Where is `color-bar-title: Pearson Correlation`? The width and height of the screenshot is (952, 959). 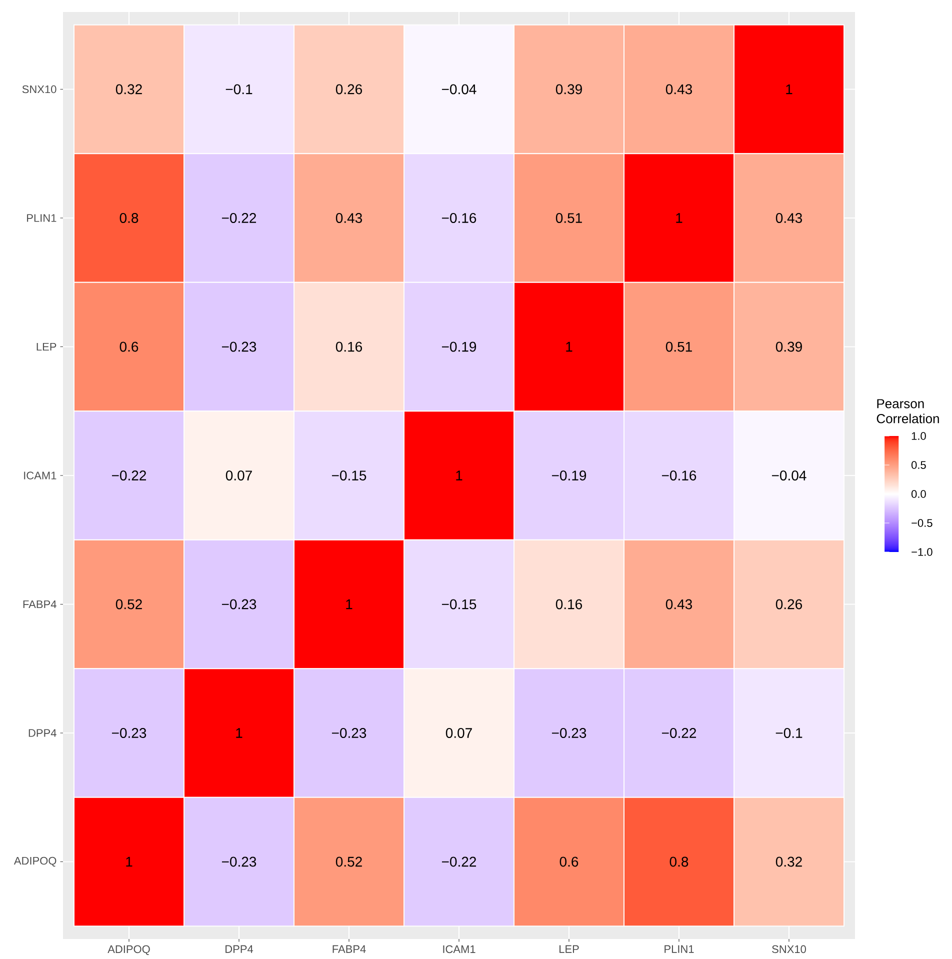
color-bar-title: Pearson Correlation is located at coordinates (907, 411).